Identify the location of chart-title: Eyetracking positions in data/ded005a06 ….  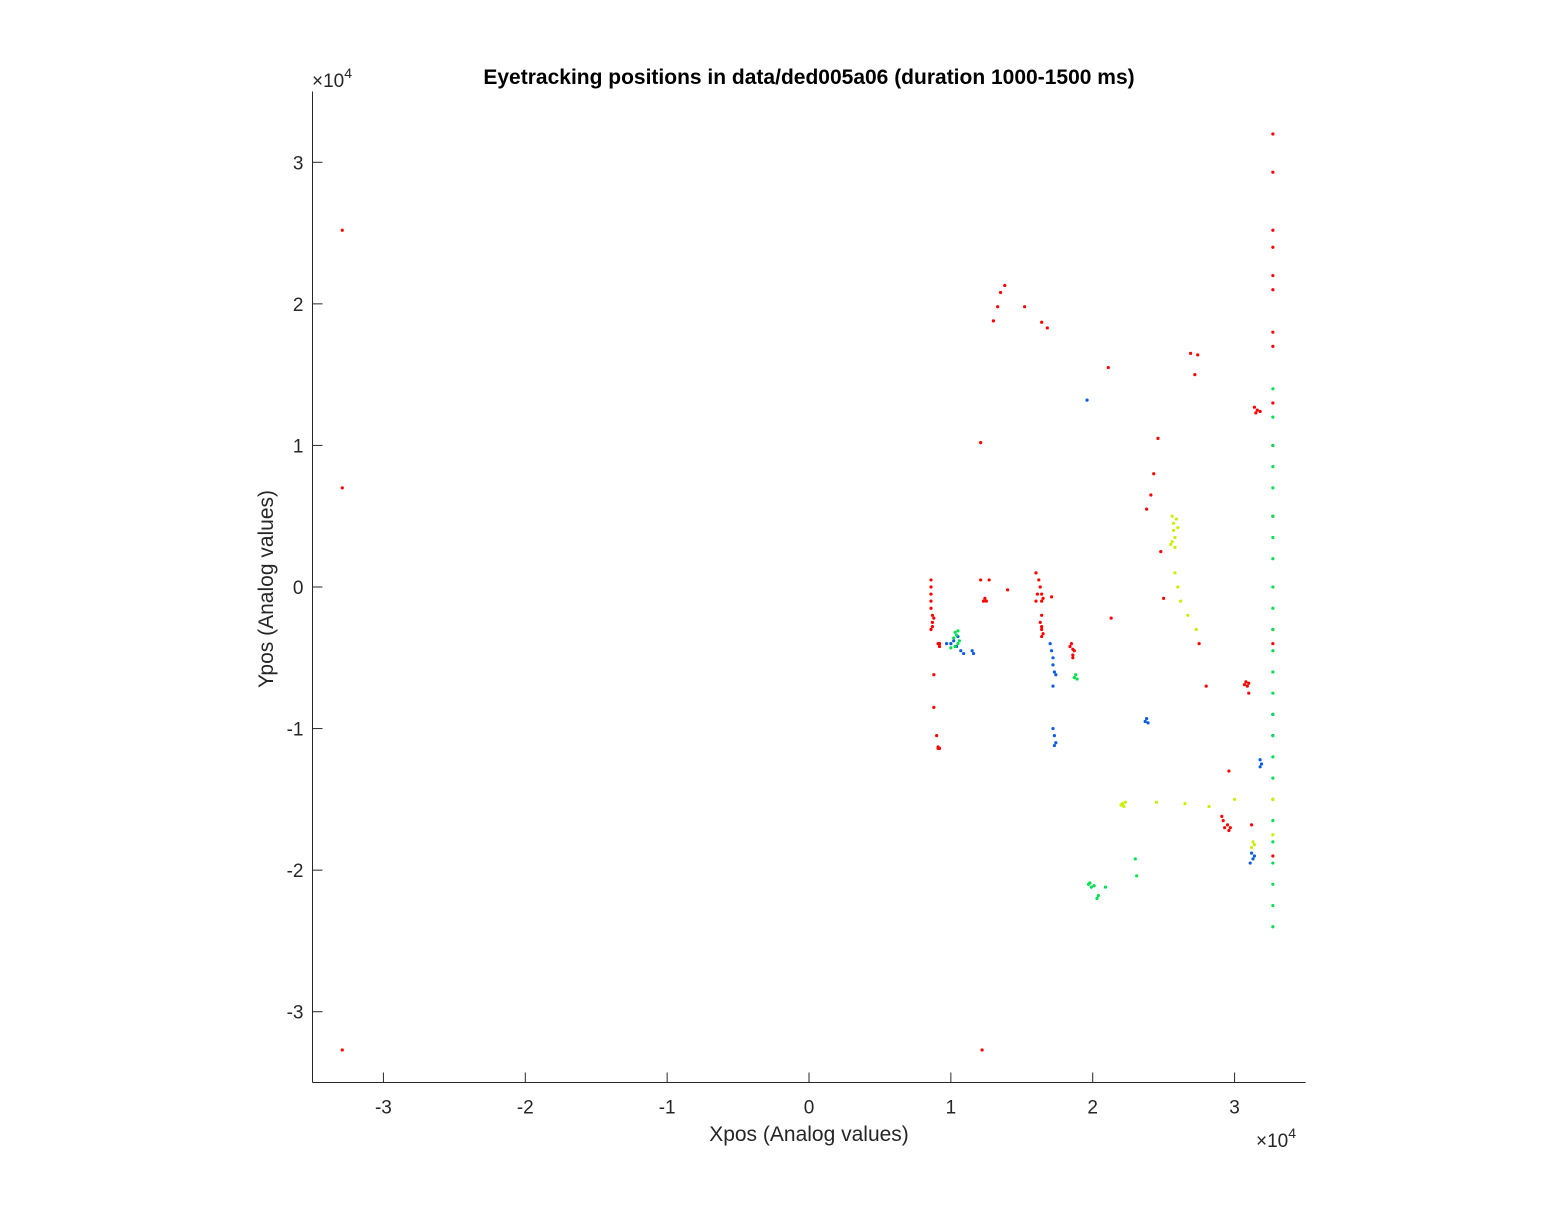
(808, 77).